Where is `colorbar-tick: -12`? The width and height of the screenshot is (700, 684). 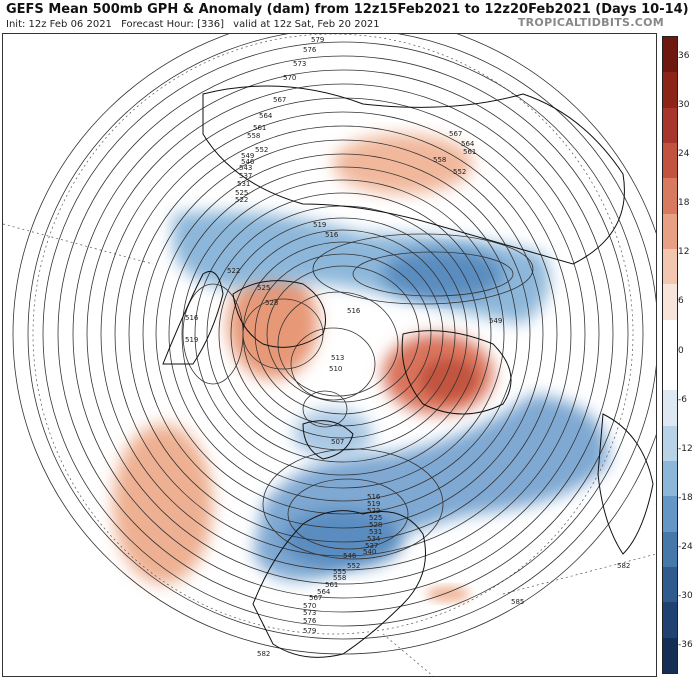
colorbar-tick: -12 is located at coordinates (685, 449).